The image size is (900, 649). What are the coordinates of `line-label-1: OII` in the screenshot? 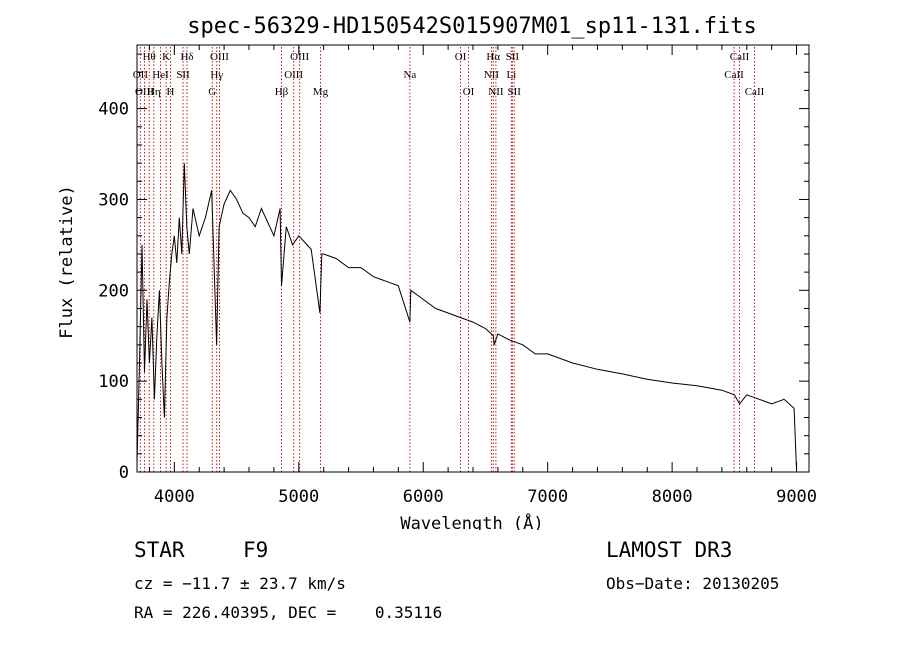 It's located at (141, 75).